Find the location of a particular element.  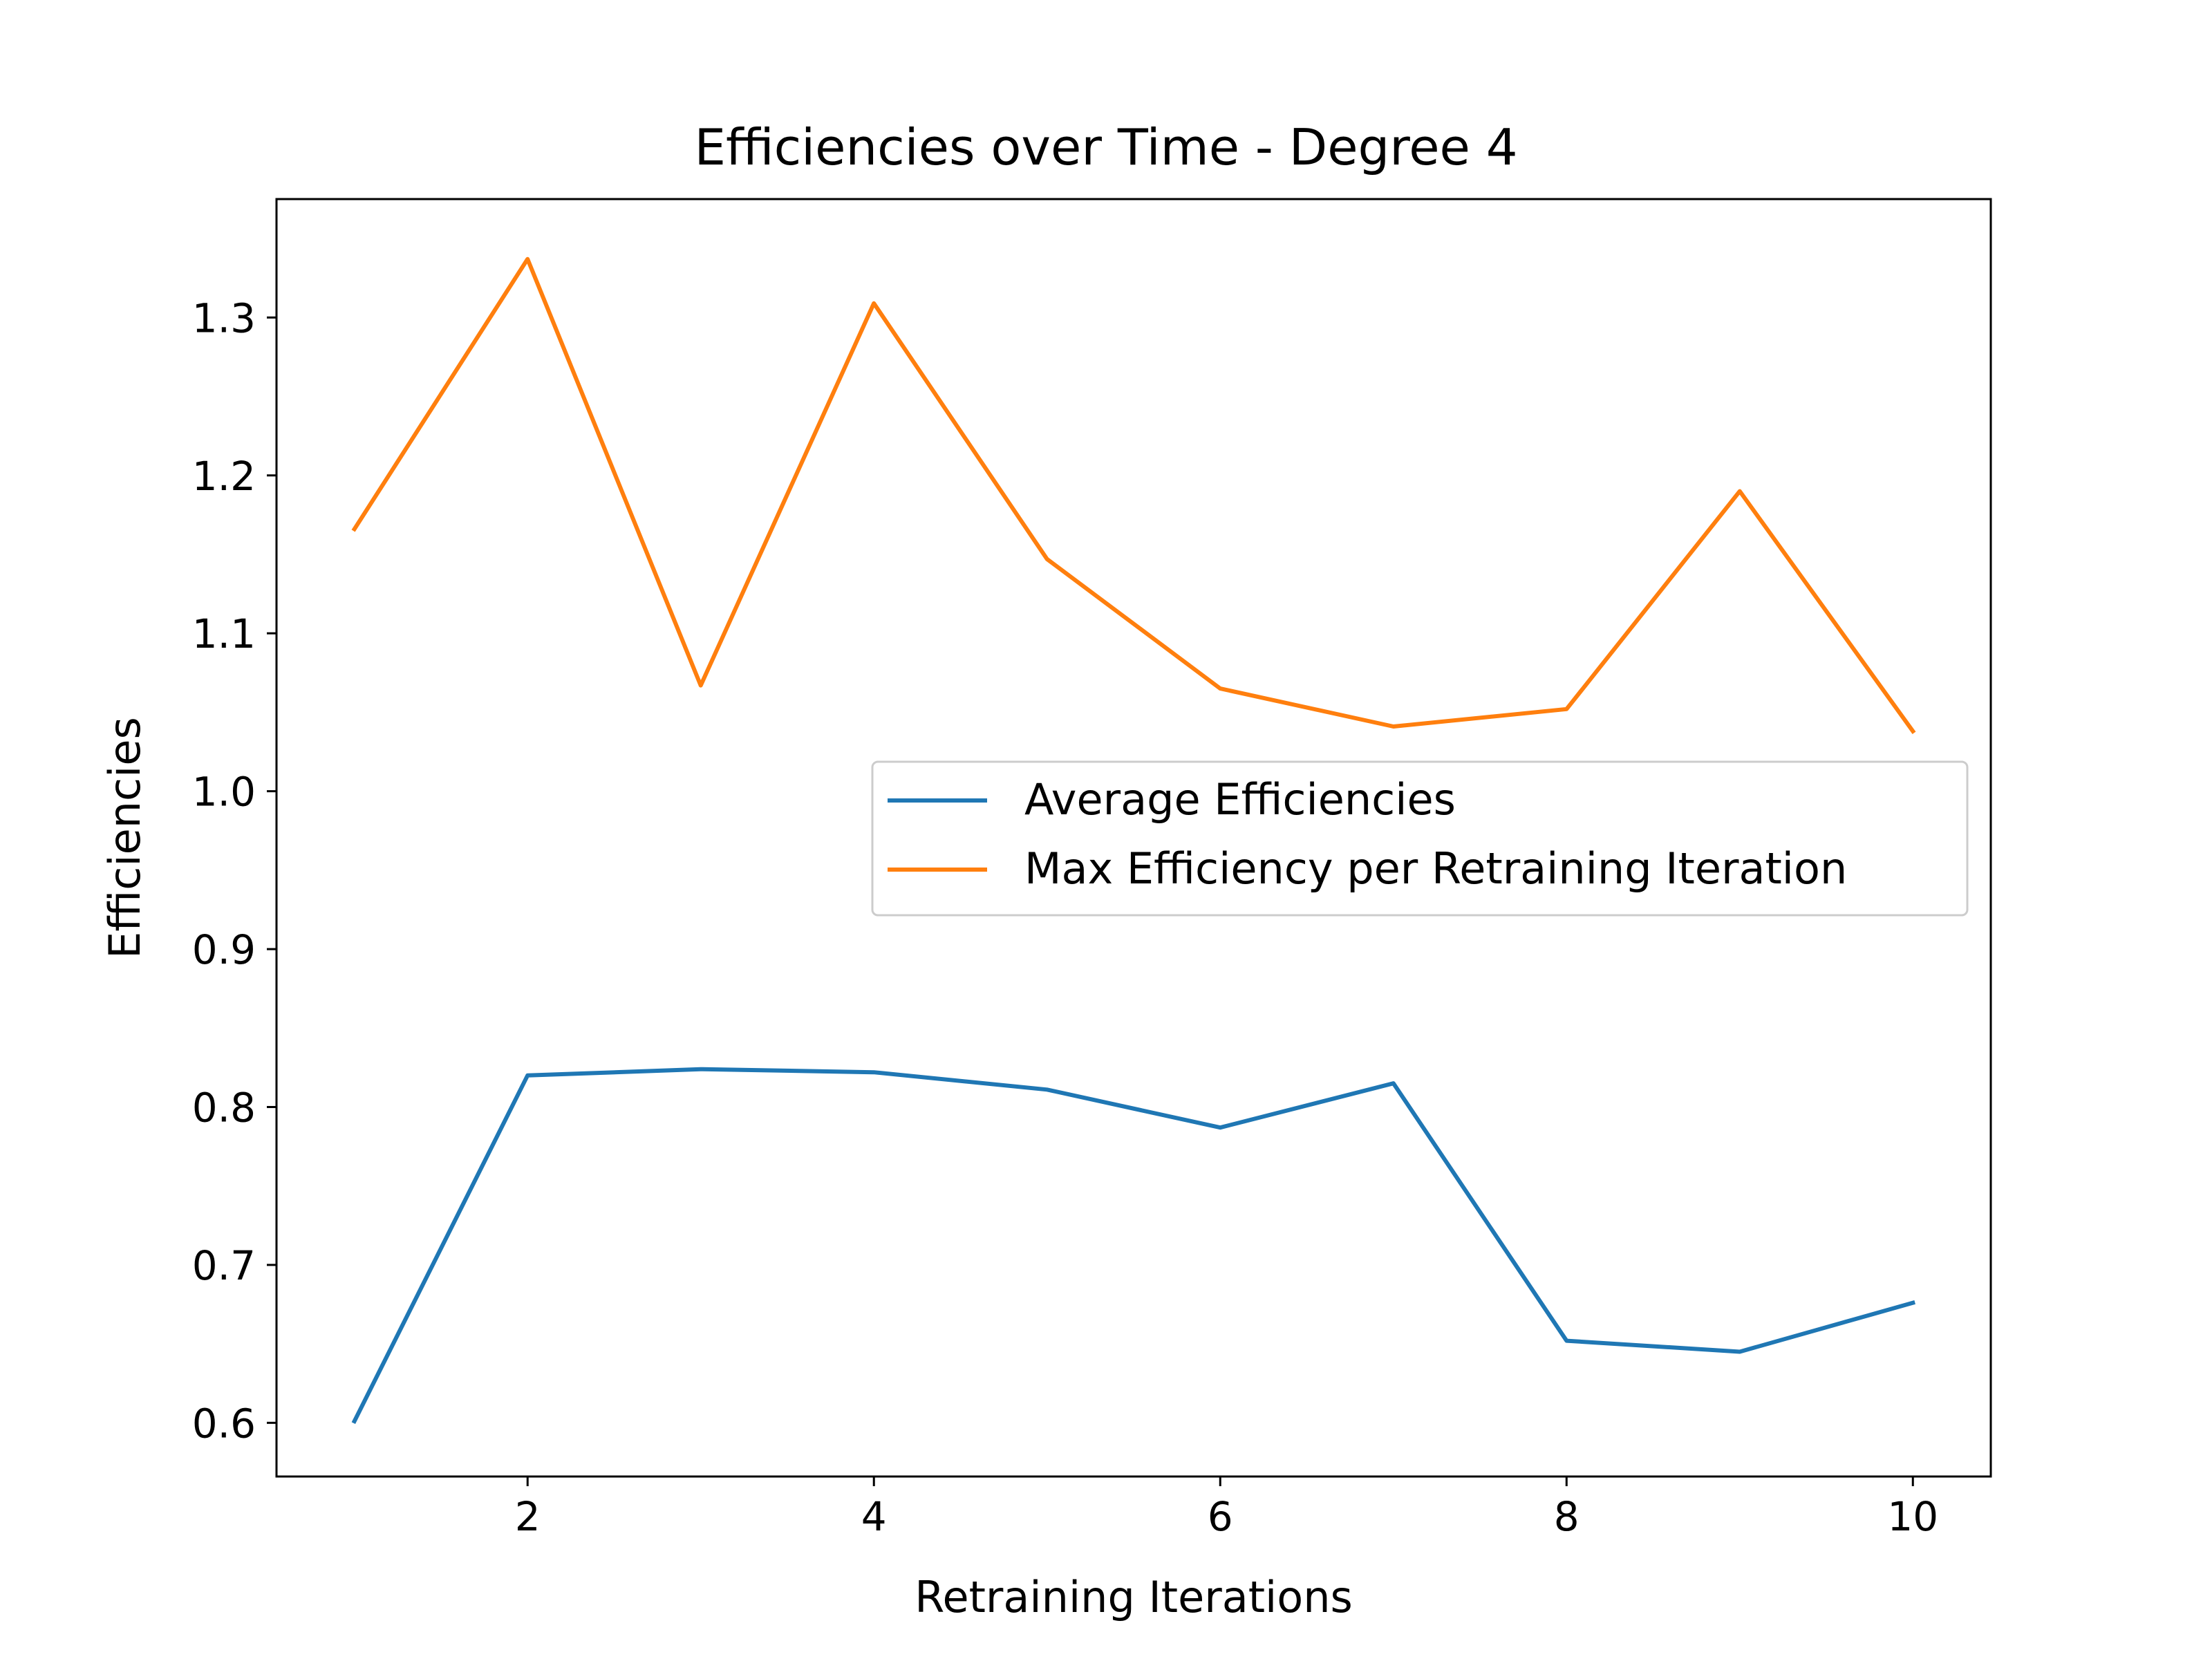

x-tick-label: 4 is located at coordinates (874, 1516).